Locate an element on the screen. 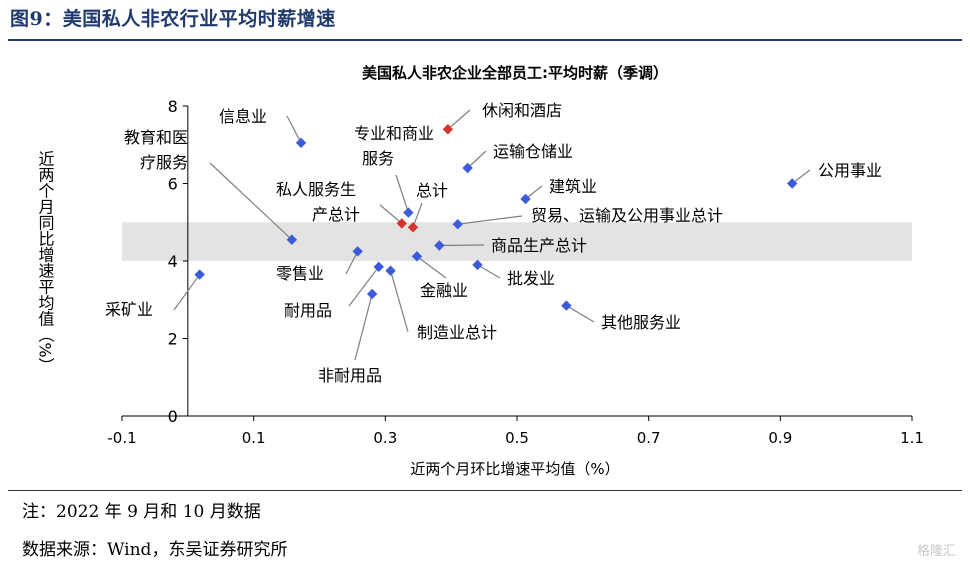 The image size is (970, 566). y-tick-label: 6 is located at coordinates (173, 184).